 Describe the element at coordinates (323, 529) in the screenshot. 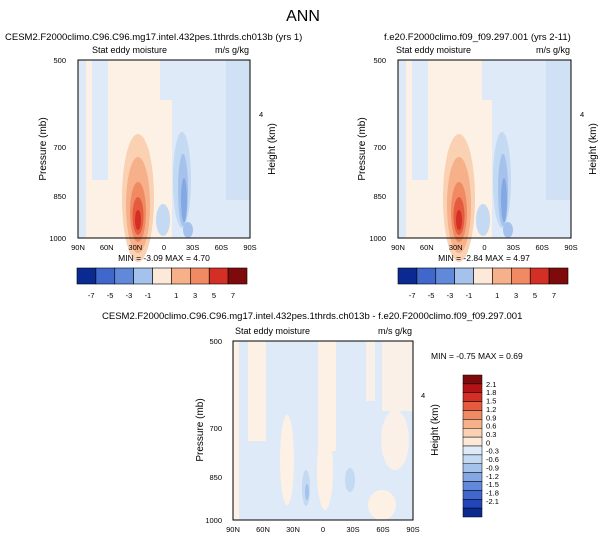

I see `panel-3-x-tick-0: 0` at that location.